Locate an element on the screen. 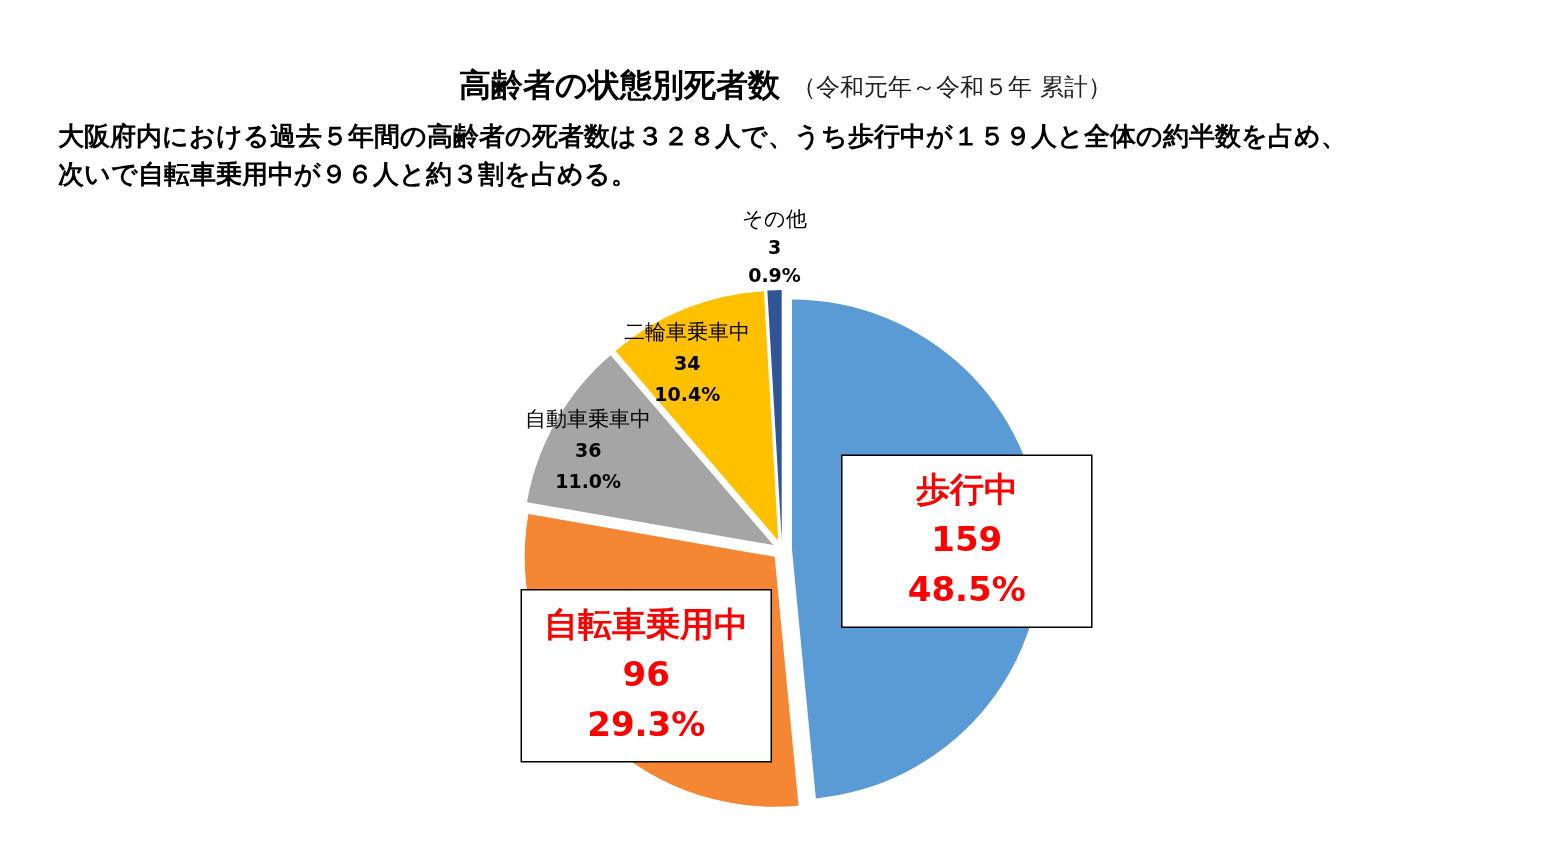 This screenshot has height=863, width=1560. data-label: 3 0.9% is located at coordinates (774, 261).